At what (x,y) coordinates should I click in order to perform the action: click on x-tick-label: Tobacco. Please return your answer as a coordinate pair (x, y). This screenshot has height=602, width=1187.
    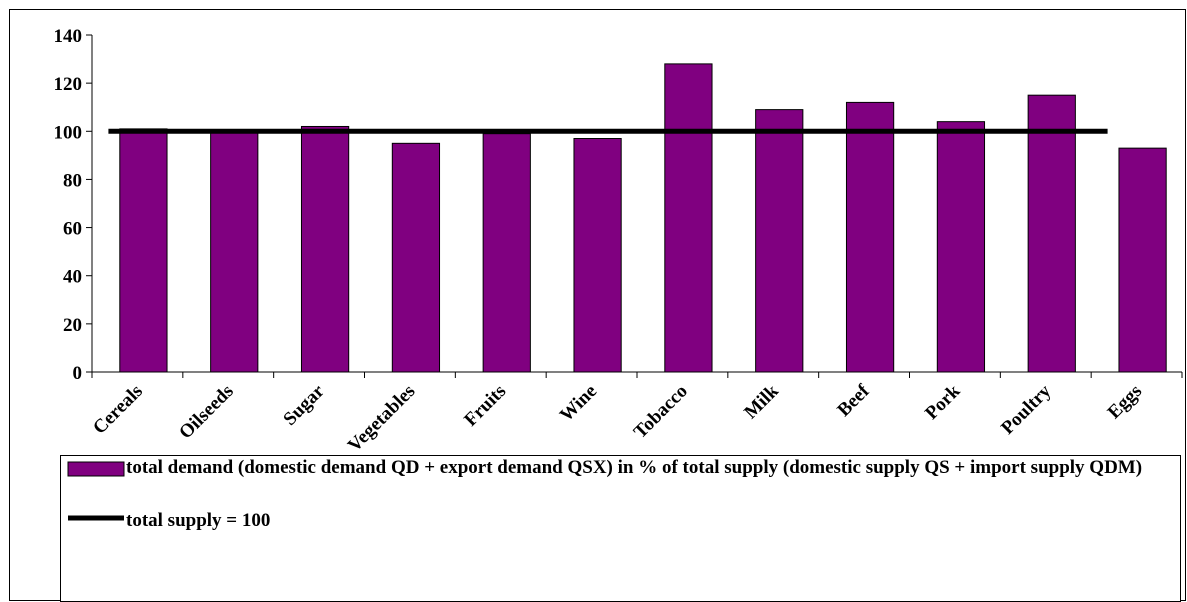
    Looking at the image, I should click on (661, 412).